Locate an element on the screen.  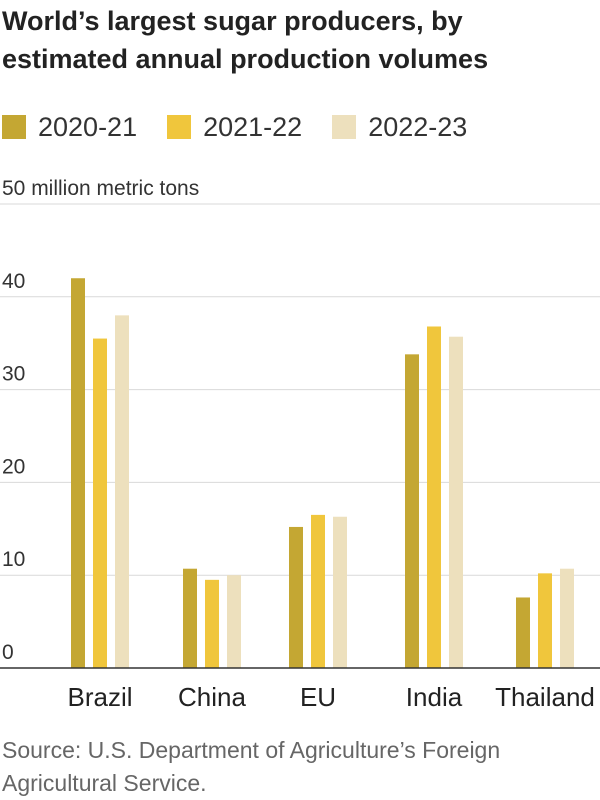
y-tick-label-0: 0 is located at coordinates (8, 652).